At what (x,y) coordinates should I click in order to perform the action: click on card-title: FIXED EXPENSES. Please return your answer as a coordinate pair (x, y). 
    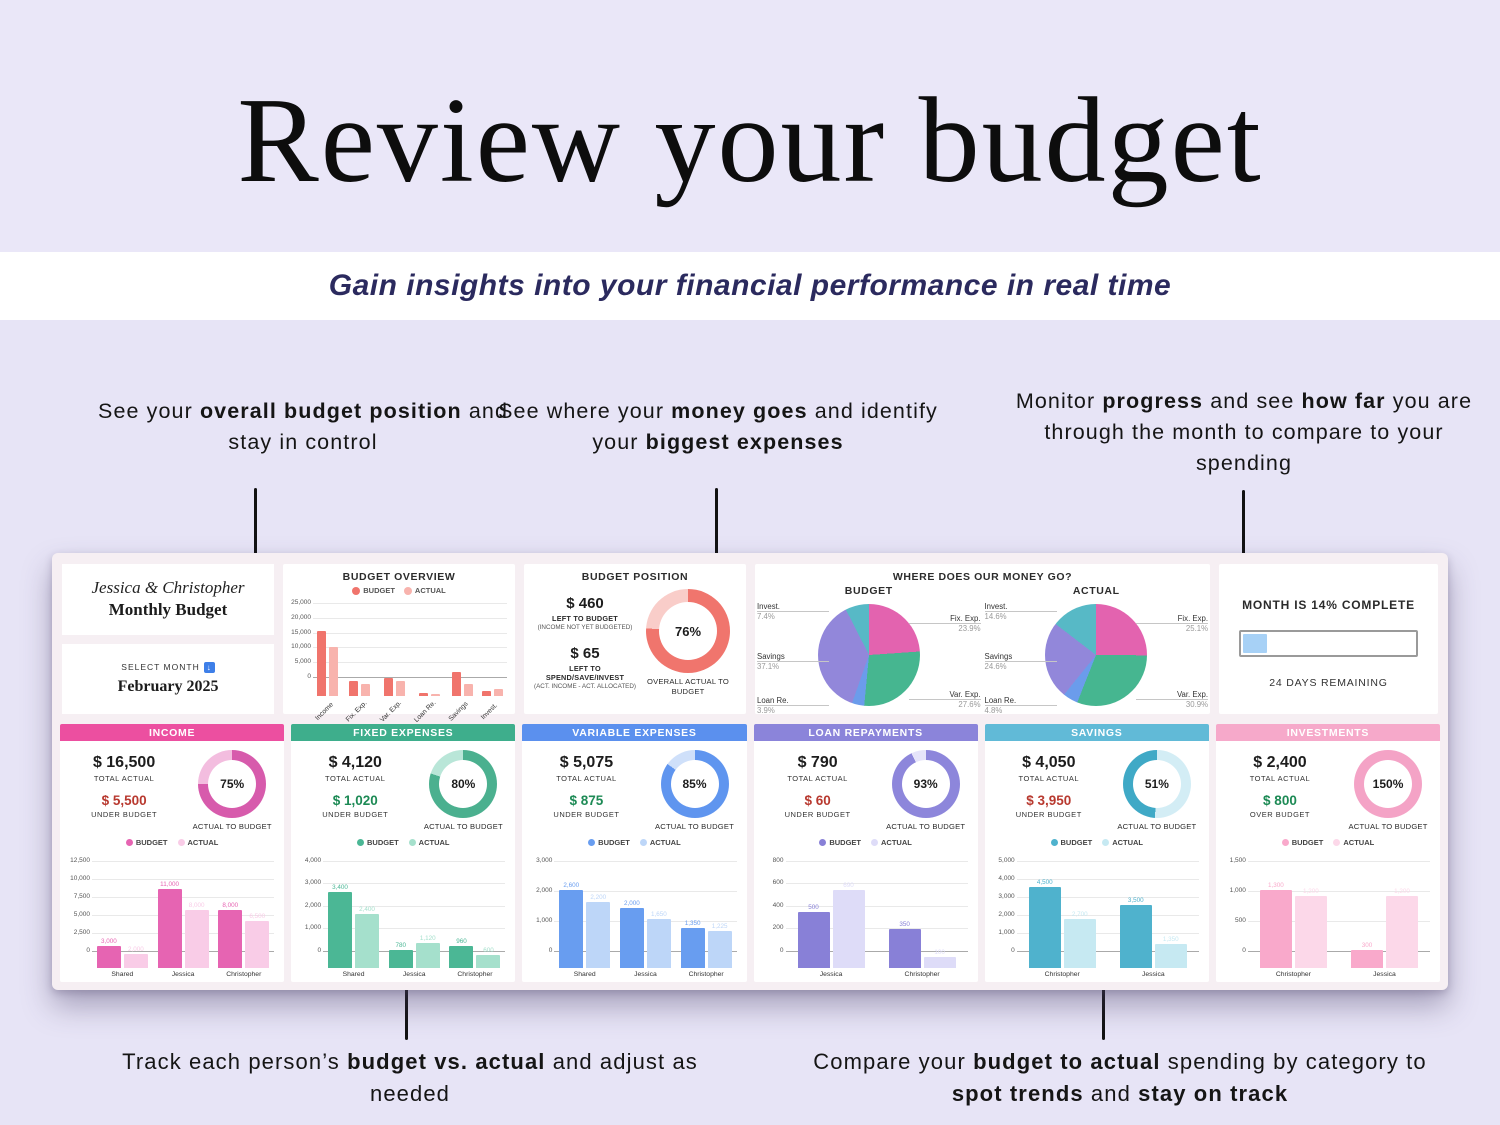
    Looking at the image, I should click on (403, 732).